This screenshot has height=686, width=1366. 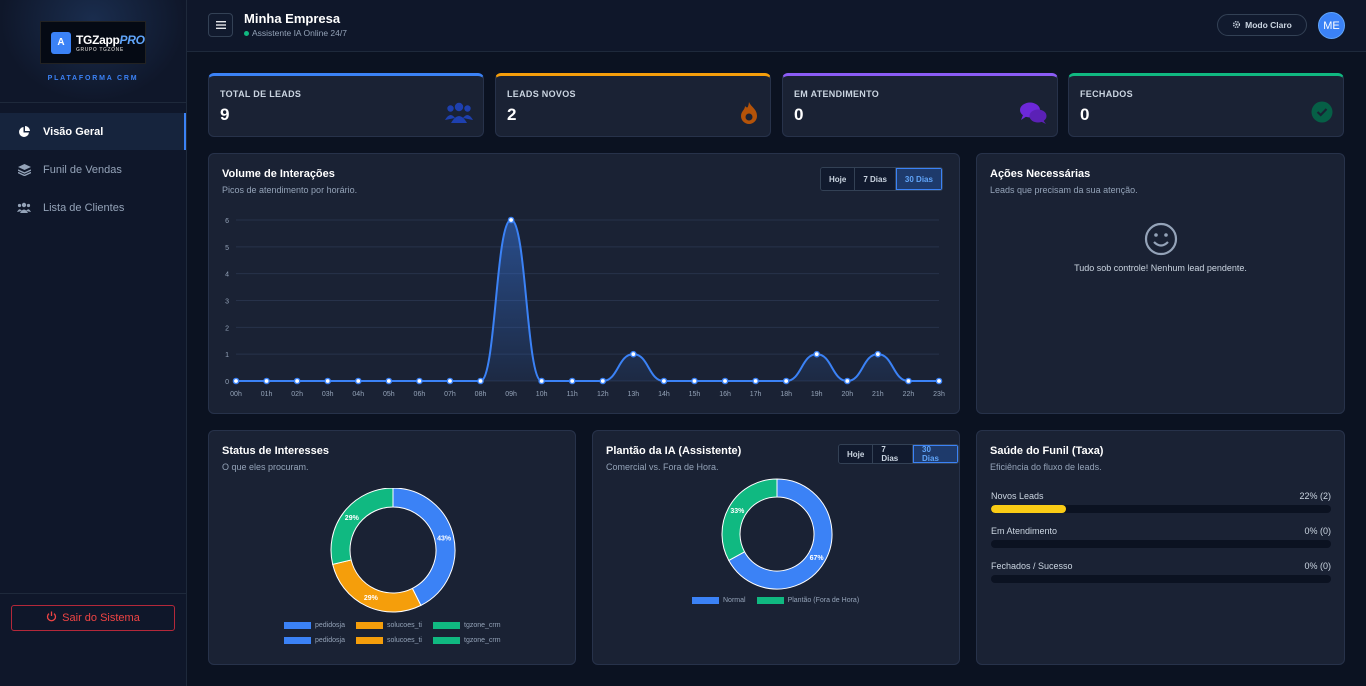 What do you see at coordinates (878, 394) in the screenshot?
I see `x-tick-label: 21h` at bounding box center [878, 394].